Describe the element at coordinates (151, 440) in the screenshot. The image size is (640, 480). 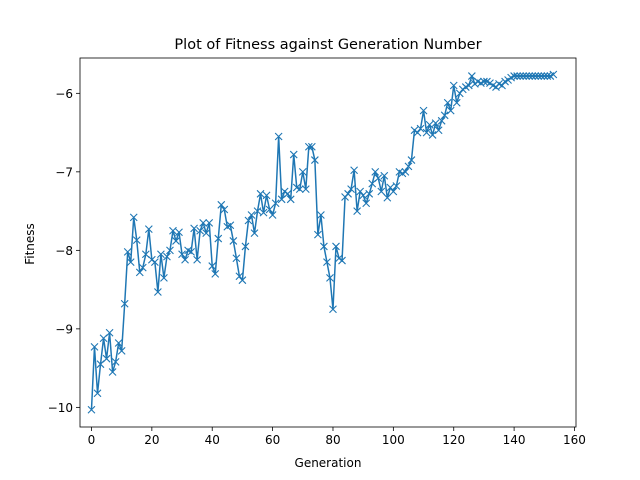
I see `x-tick-label: 20` at that location.